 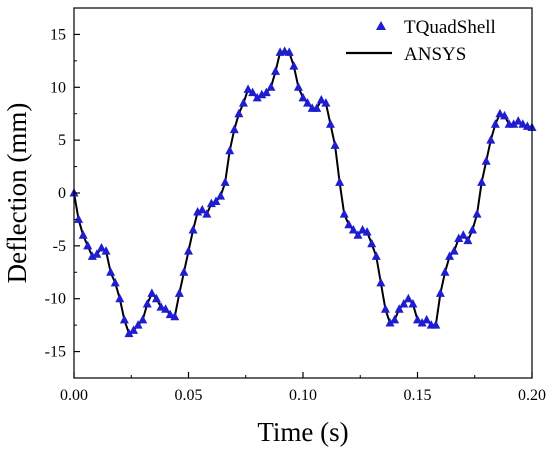 I want to click on x-axis-title: Time (s), so click(x=302, y=432).